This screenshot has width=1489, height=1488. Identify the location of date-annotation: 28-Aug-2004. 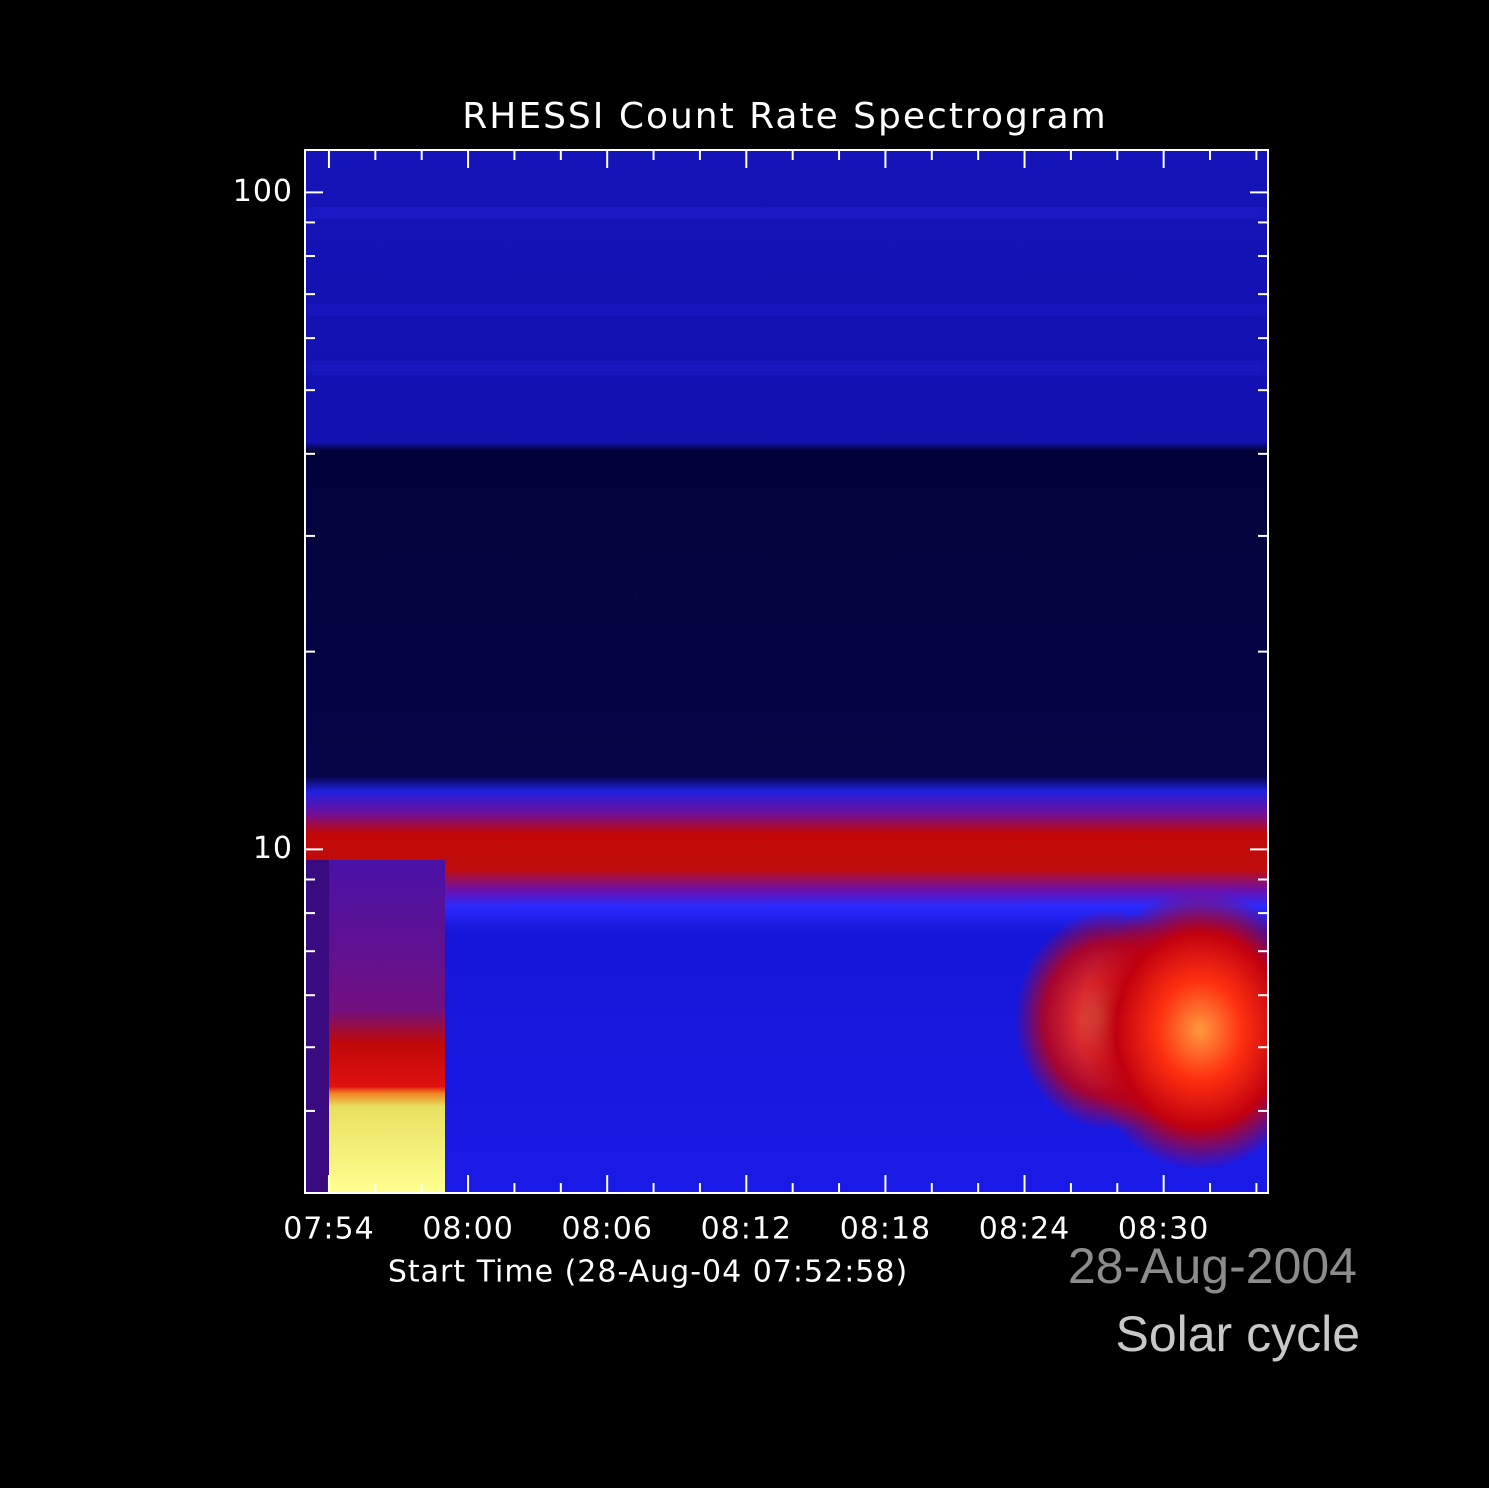
(1212, 1266).